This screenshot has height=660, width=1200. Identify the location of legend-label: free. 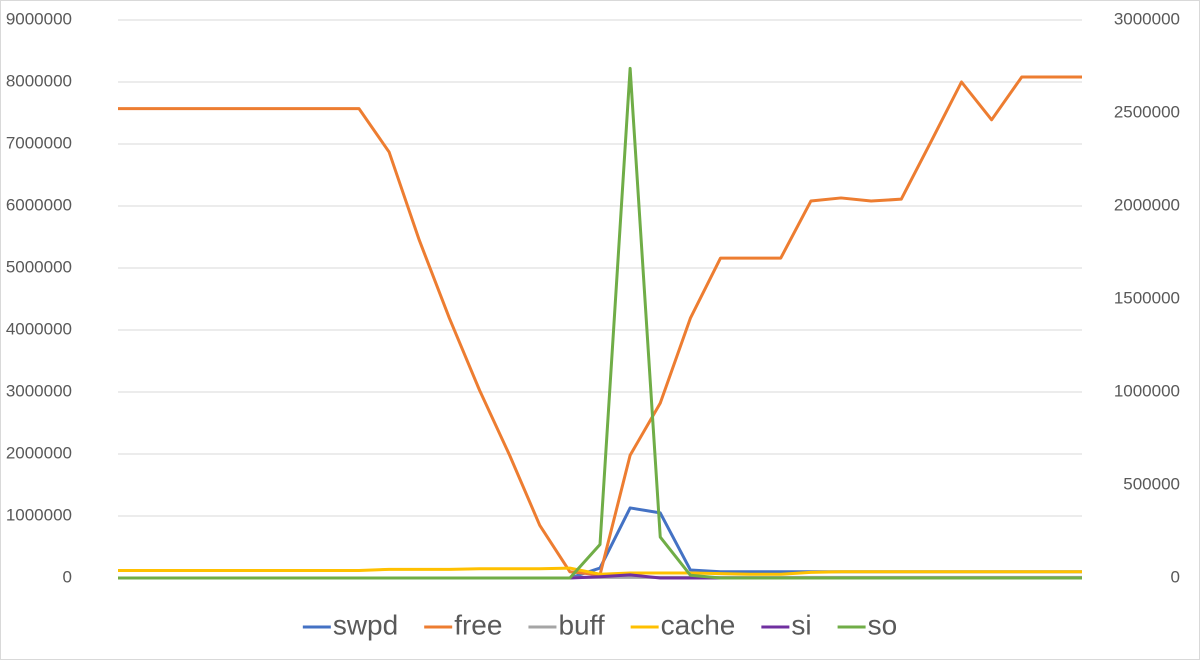
(478, 624).